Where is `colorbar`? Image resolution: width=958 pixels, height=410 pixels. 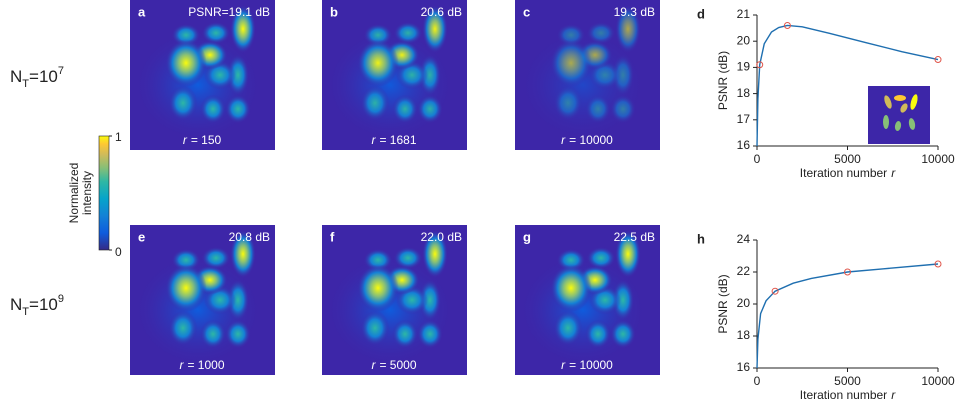
colorbar is located at coordinates (104, 193).